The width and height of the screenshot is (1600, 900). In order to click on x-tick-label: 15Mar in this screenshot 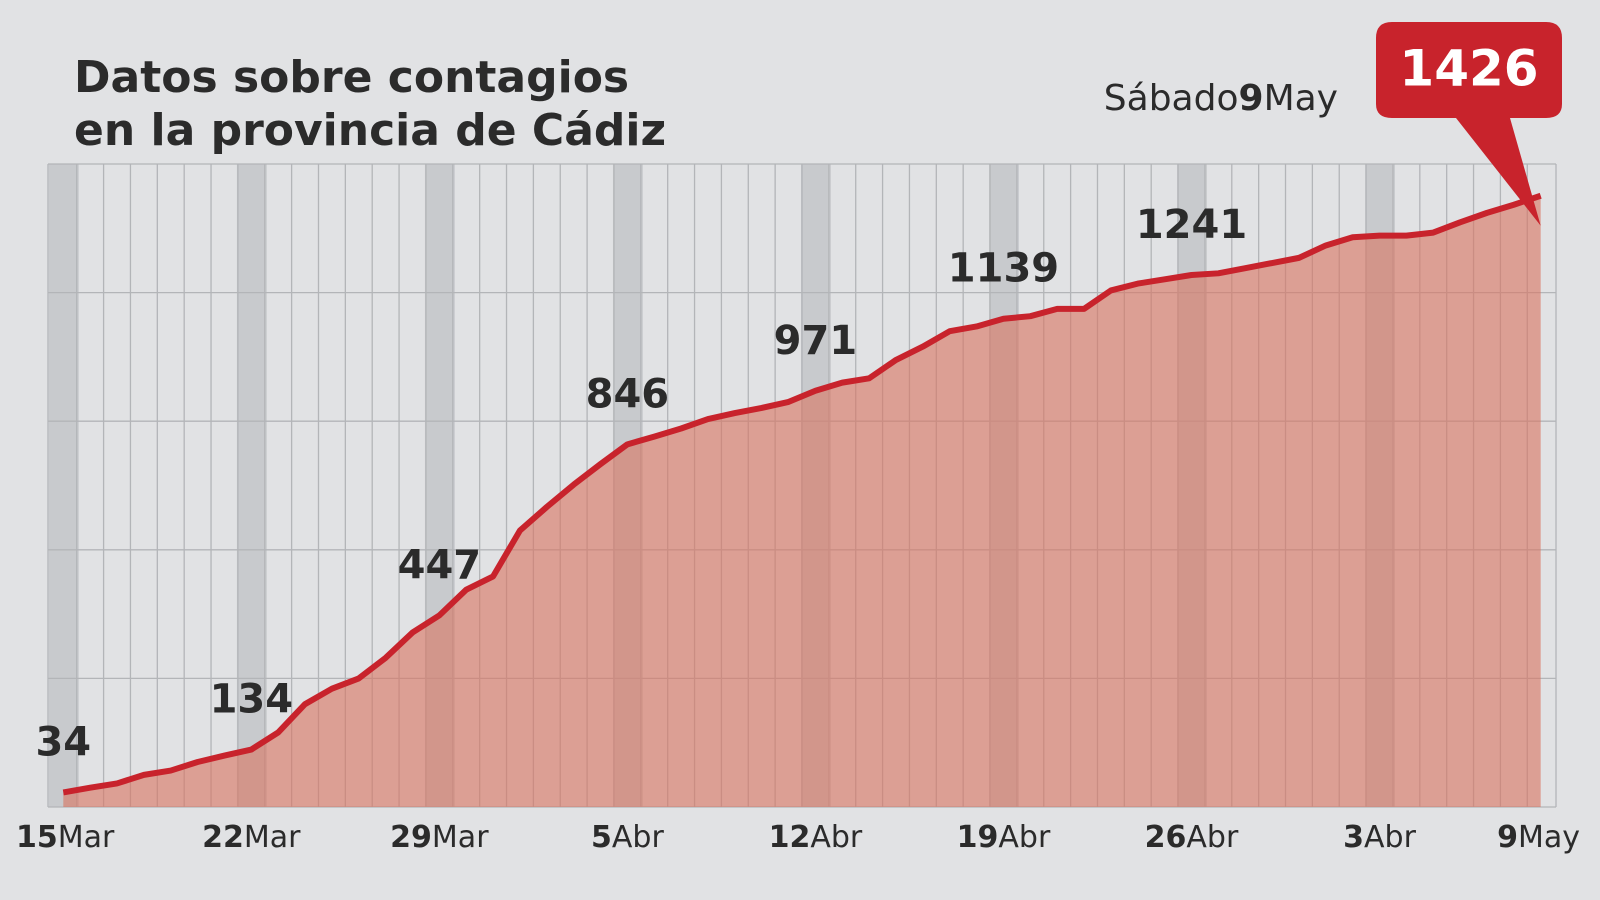, I will do `click(65, 837)`.